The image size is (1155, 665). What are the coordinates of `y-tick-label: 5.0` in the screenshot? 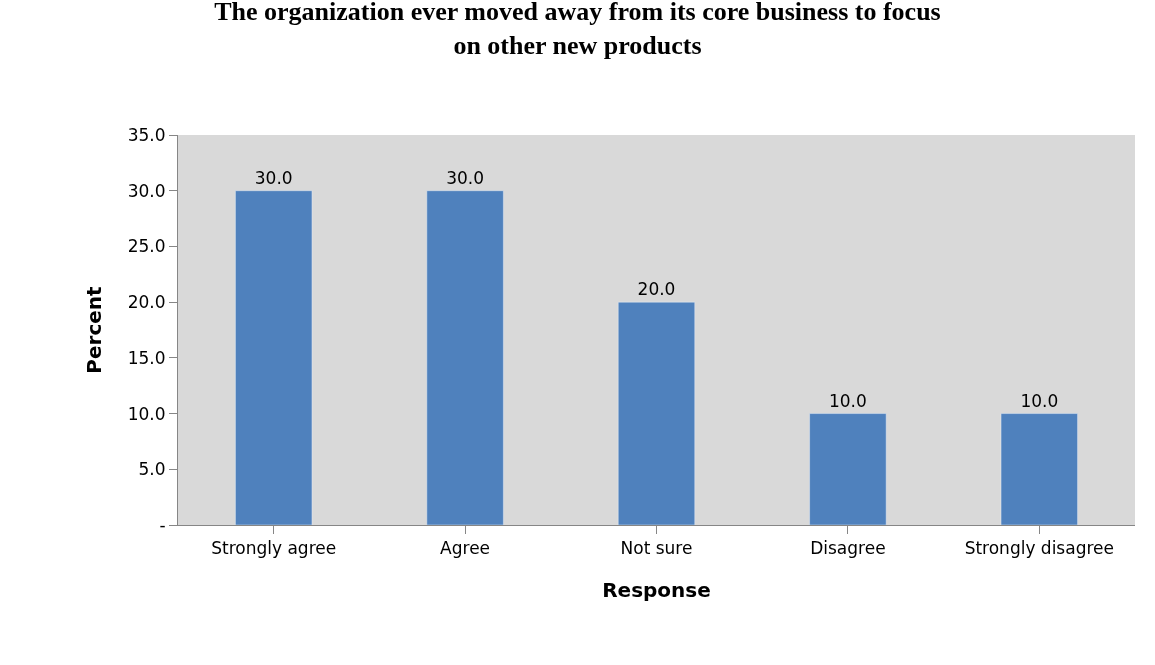 It's located at (152, 469).